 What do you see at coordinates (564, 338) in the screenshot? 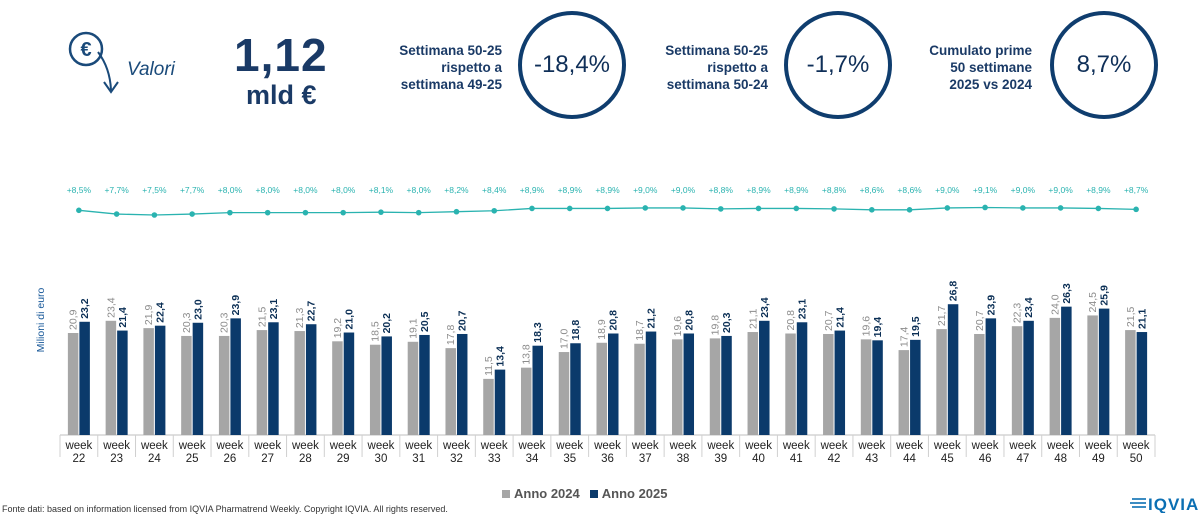
I see `data-label-2024: 17,0` at bounding box center [564, 338].